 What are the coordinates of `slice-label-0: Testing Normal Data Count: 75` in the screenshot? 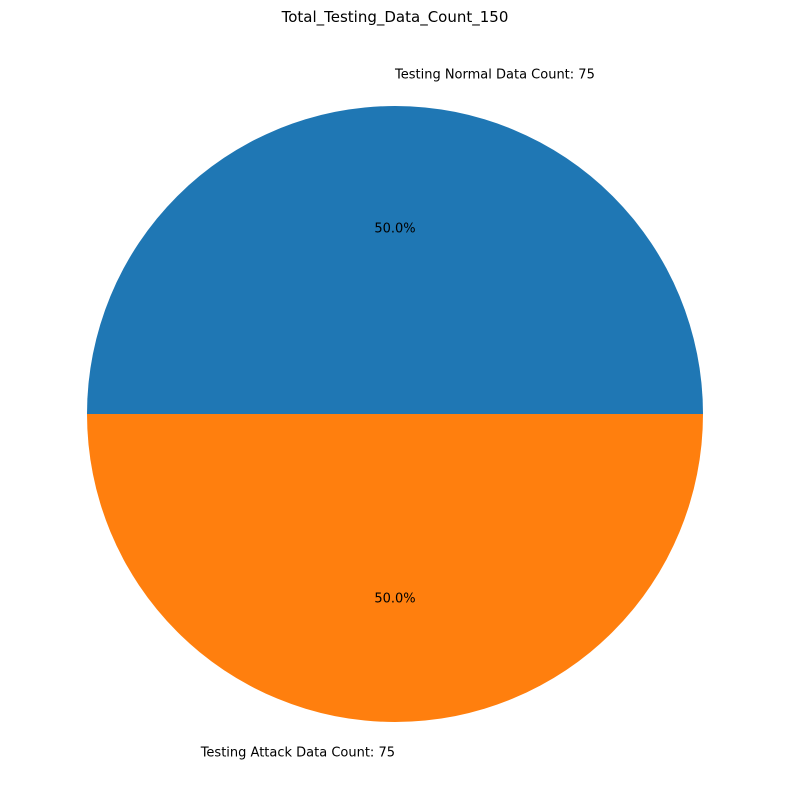 It's located at (494, 75).